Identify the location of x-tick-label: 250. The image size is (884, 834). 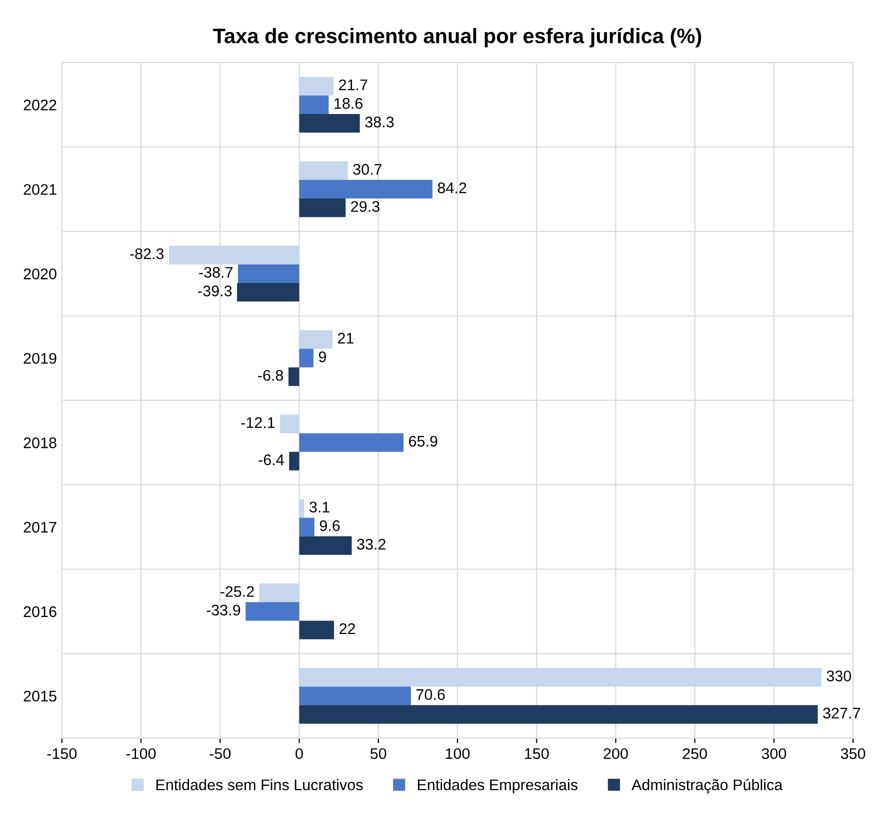
(694, 754).